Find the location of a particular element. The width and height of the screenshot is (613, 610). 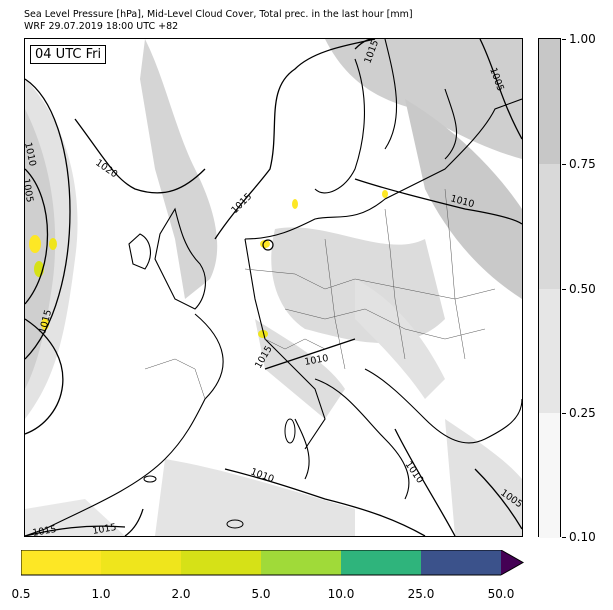

cloud-cover-colorbar: 1.00 0.75 0.50 0.25 0.10 is located at coordinates (567, 288).